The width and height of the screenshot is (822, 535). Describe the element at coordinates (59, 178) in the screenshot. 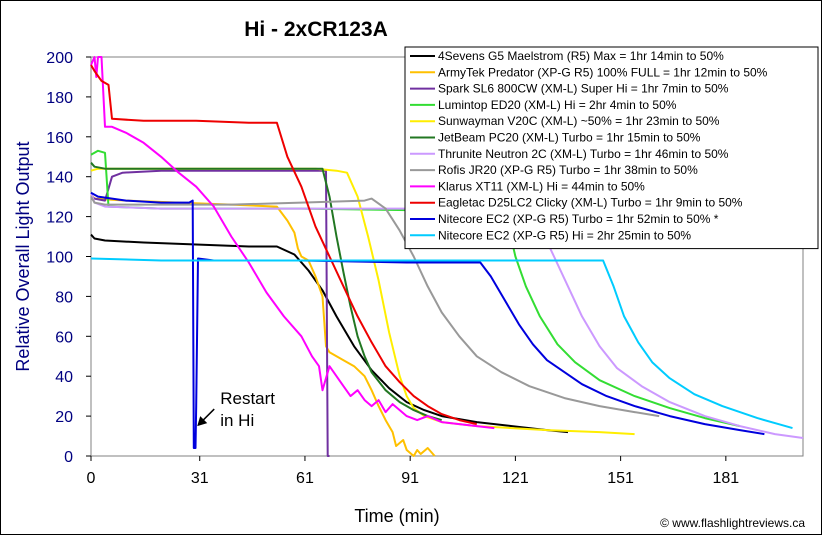

I see `y-tick-label: 140` at that location.